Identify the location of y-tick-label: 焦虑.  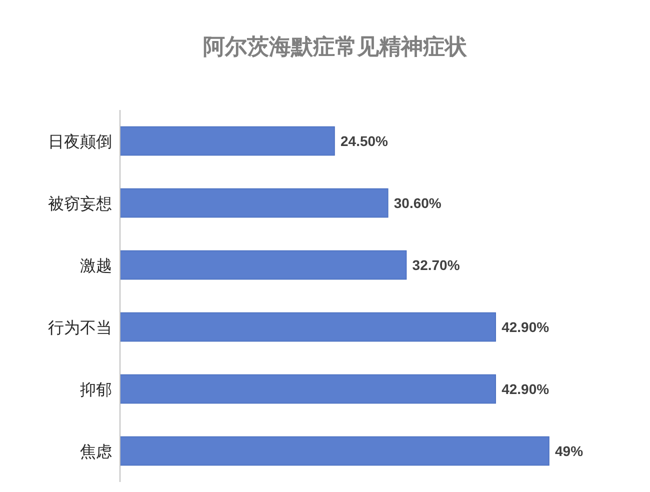
(96, 452).